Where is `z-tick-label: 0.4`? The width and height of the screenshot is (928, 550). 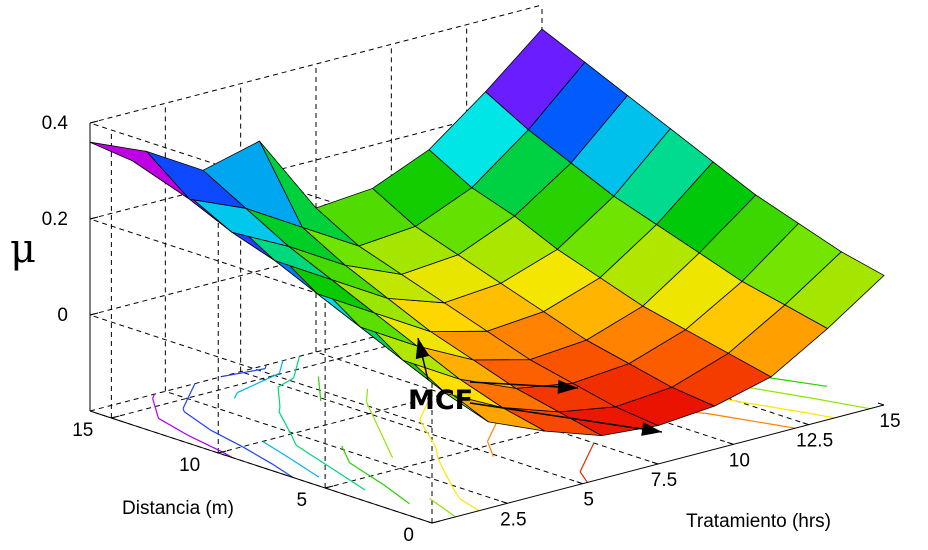
z-tick-label: 0.4 is located at coordinates (55, 123).